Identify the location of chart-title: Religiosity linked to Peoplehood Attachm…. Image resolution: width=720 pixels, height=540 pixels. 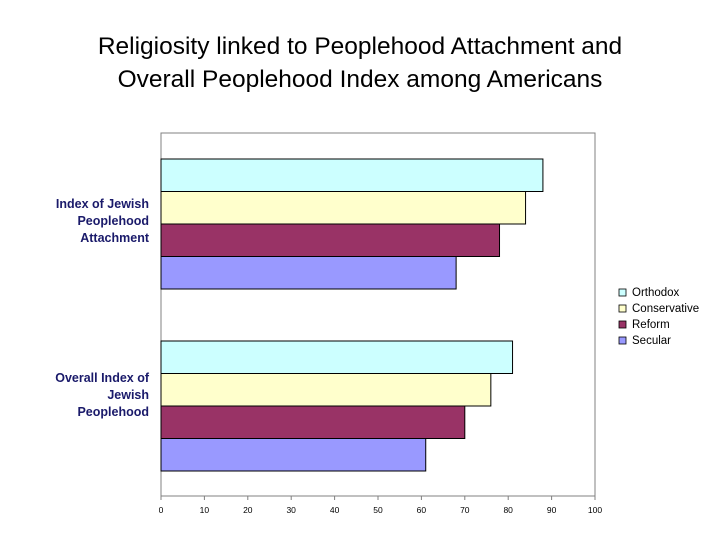
(360, 63).